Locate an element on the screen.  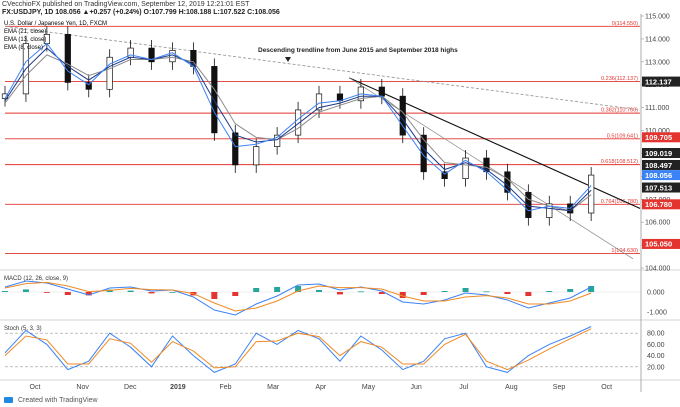
stoch-tick-label: 60.00 is located at coordinates (656, 345).